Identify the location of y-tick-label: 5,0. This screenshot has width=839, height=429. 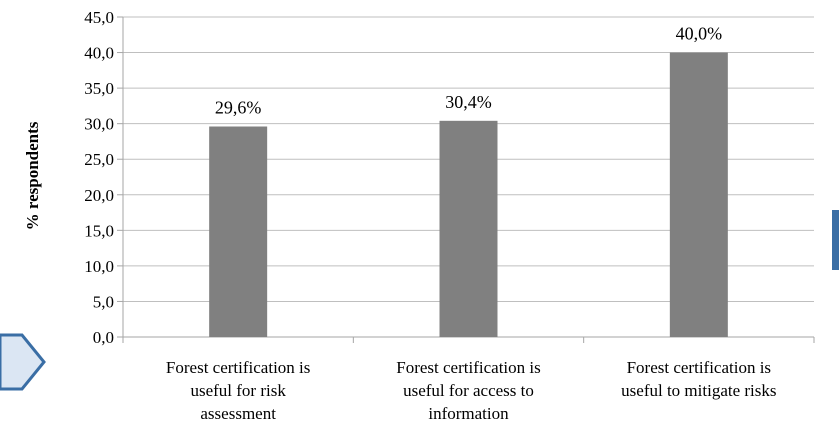
(103, 301).